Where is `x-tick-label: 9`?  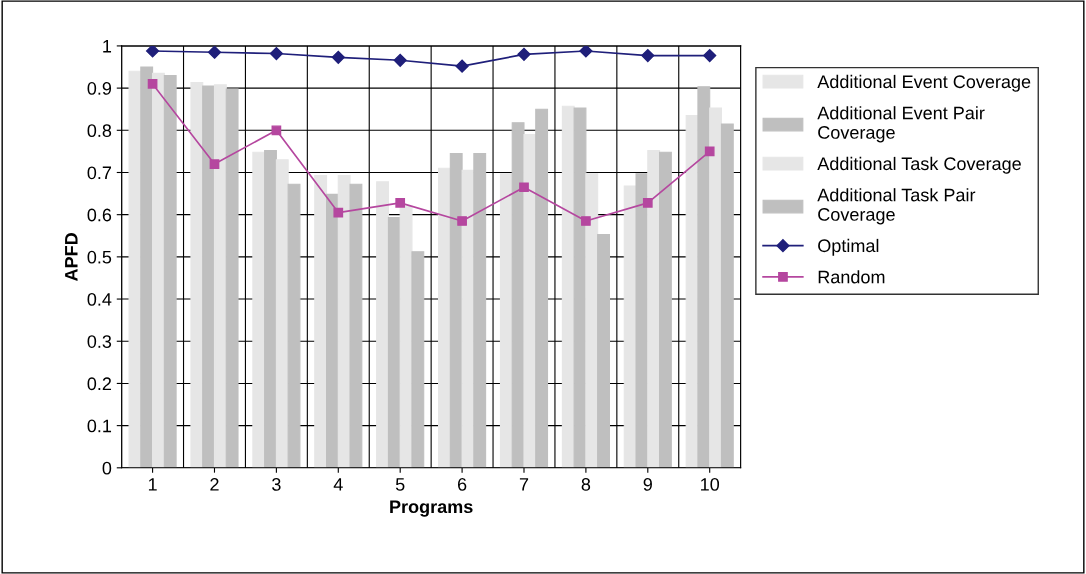
x-tick-label: 9 is located at coordinates (647, 484).